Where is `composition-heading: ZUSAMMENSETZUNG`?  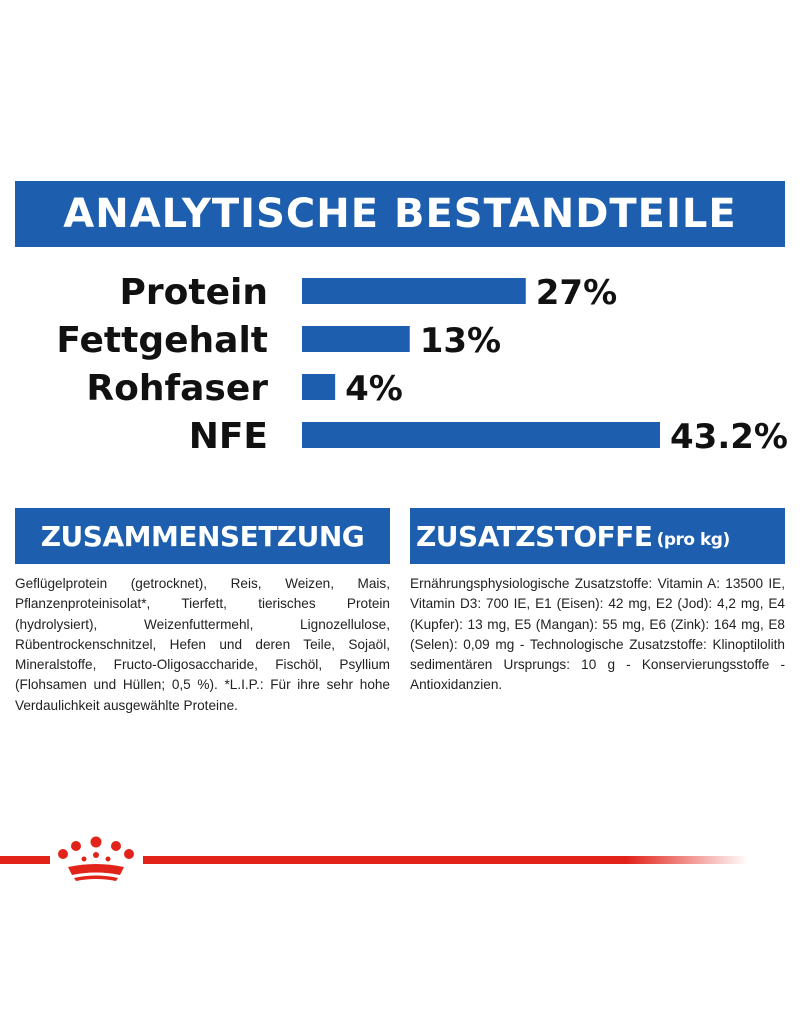 composition-heading: ZUSAMMENSETZUNG is located at coordinates (202, 536).